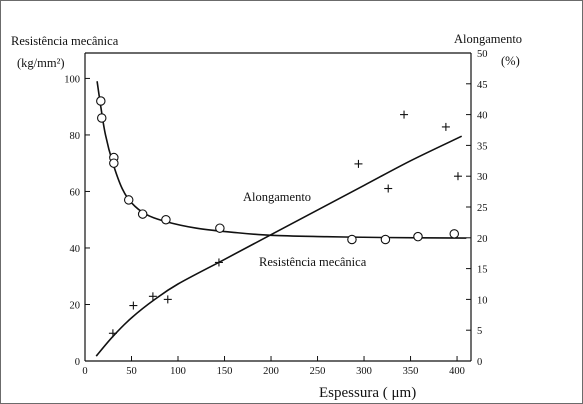  Describe the element at coordinates (367, 393) in the screenshot. I see `x-axis-title: Espessura ( μm)` at that location.